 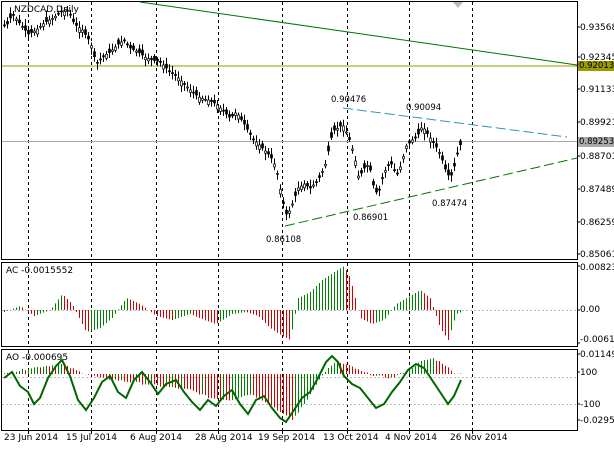 I want to click on time-axis-label: 23 Jun 2014, so click(x=31, y=438).